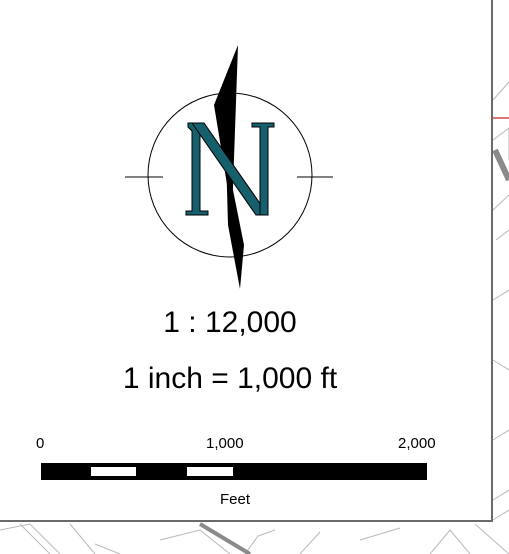  Describe the element at coordinates (417, 443) in the screenshot. I see `scale-tick-2000: 2,000` at that location.